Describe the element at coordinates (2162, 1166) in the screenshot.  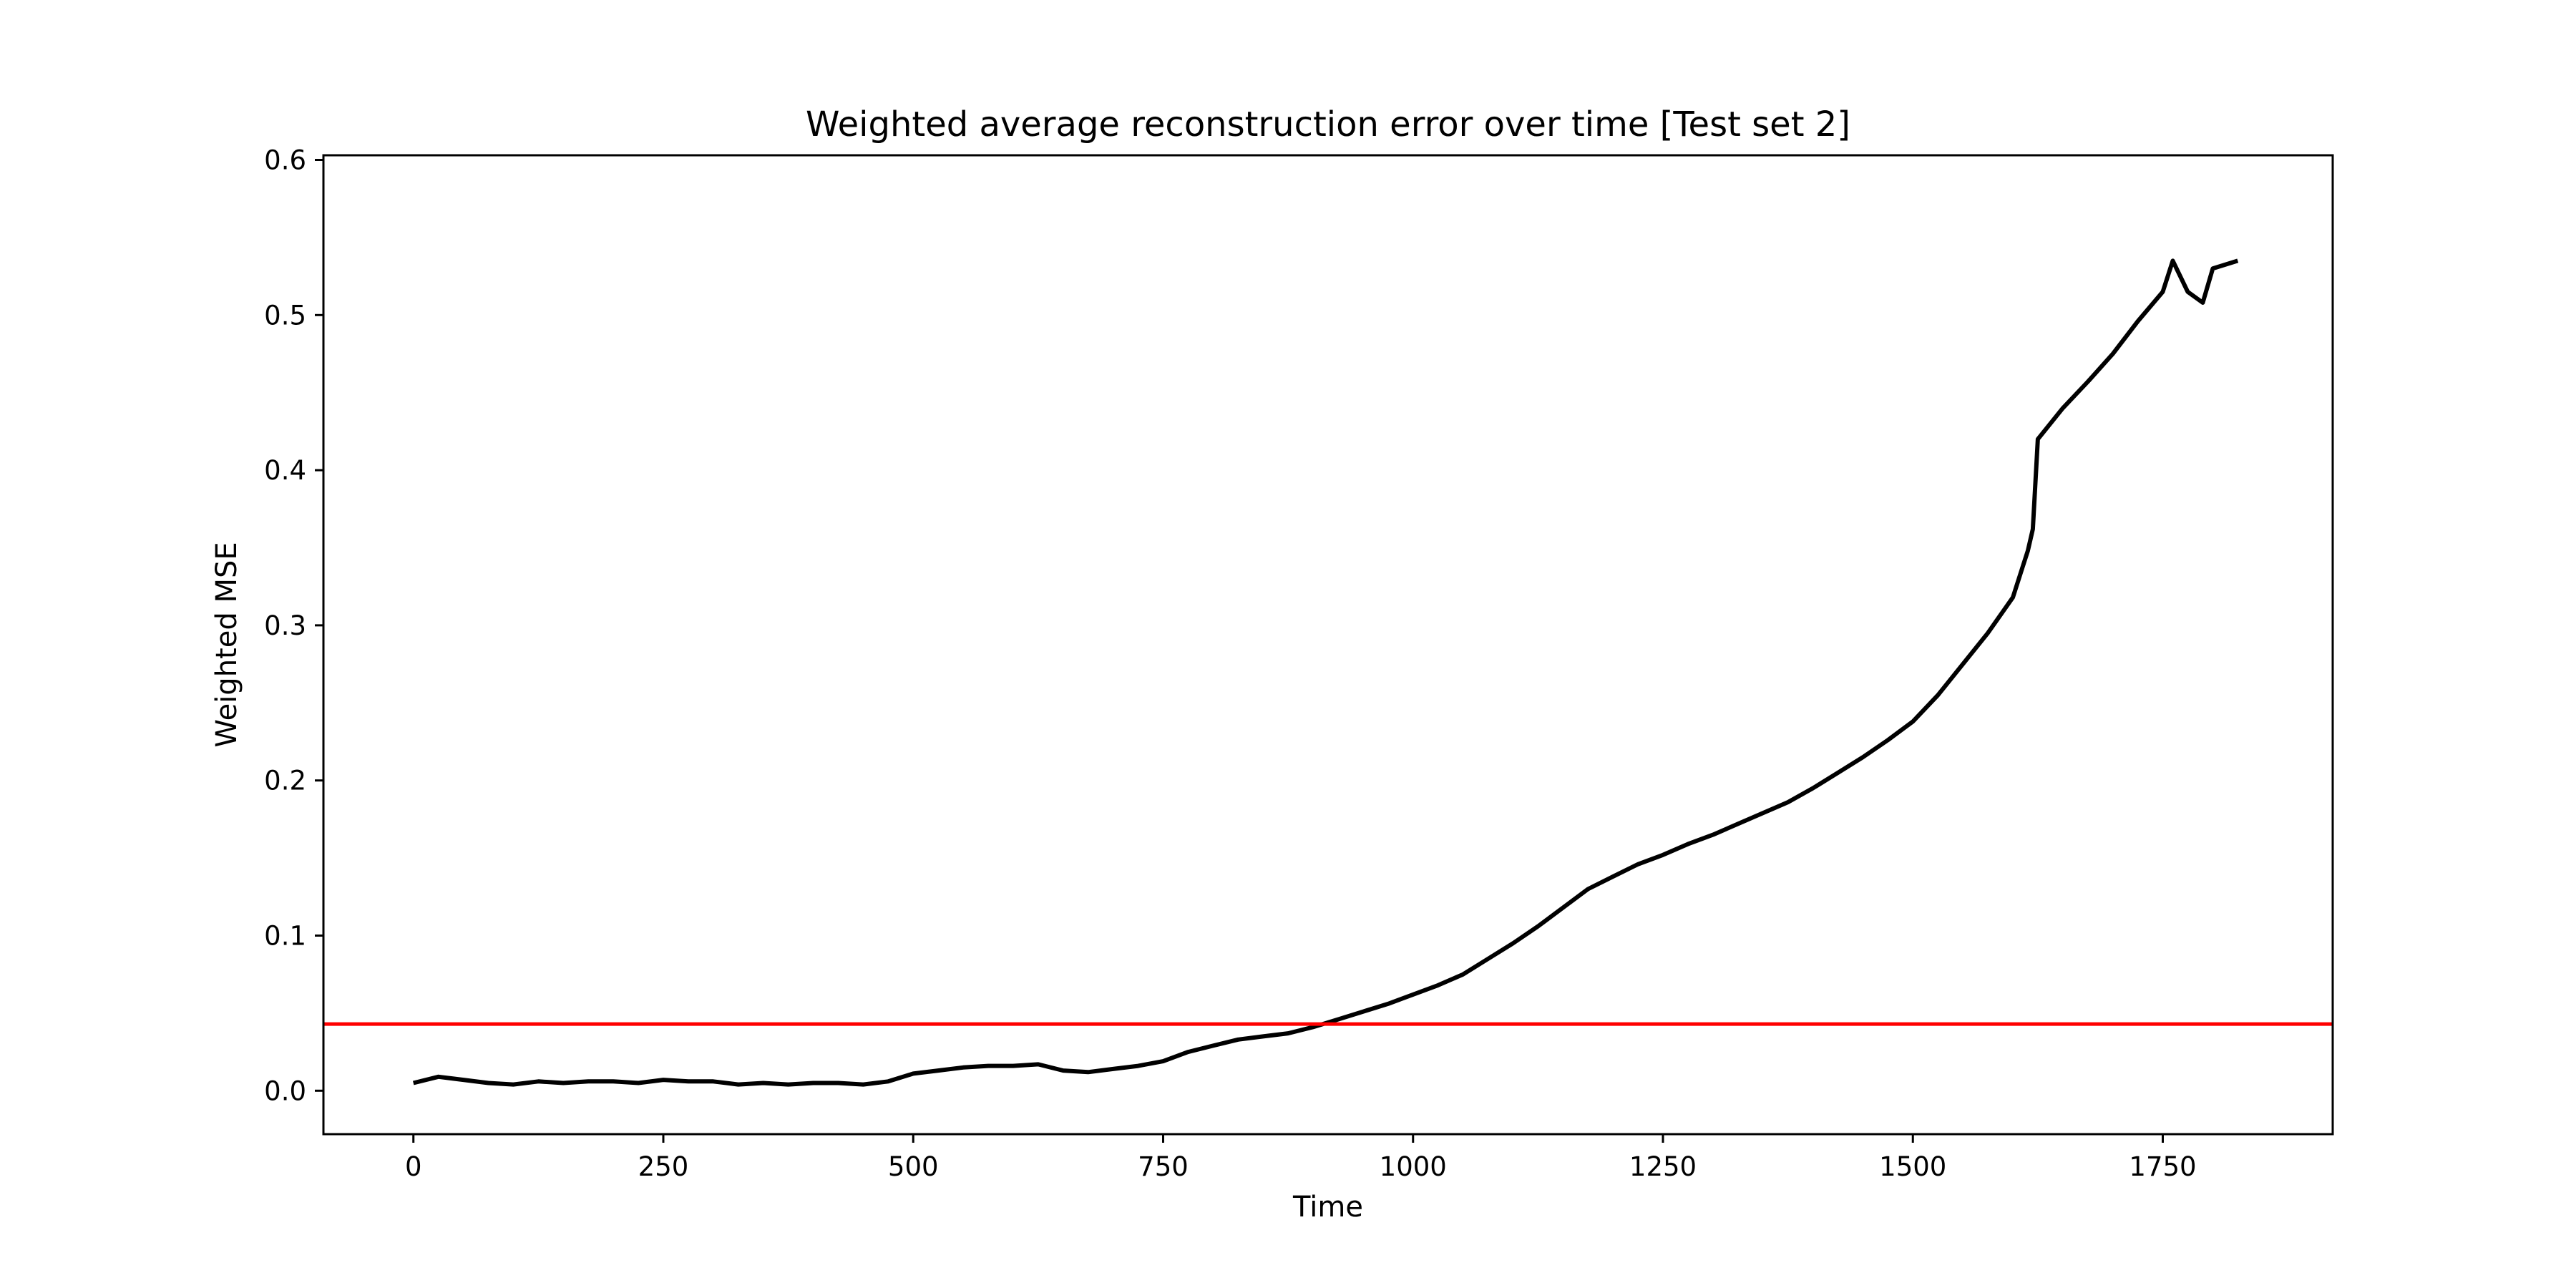
I see `x-tick-label: 1750` at that location.